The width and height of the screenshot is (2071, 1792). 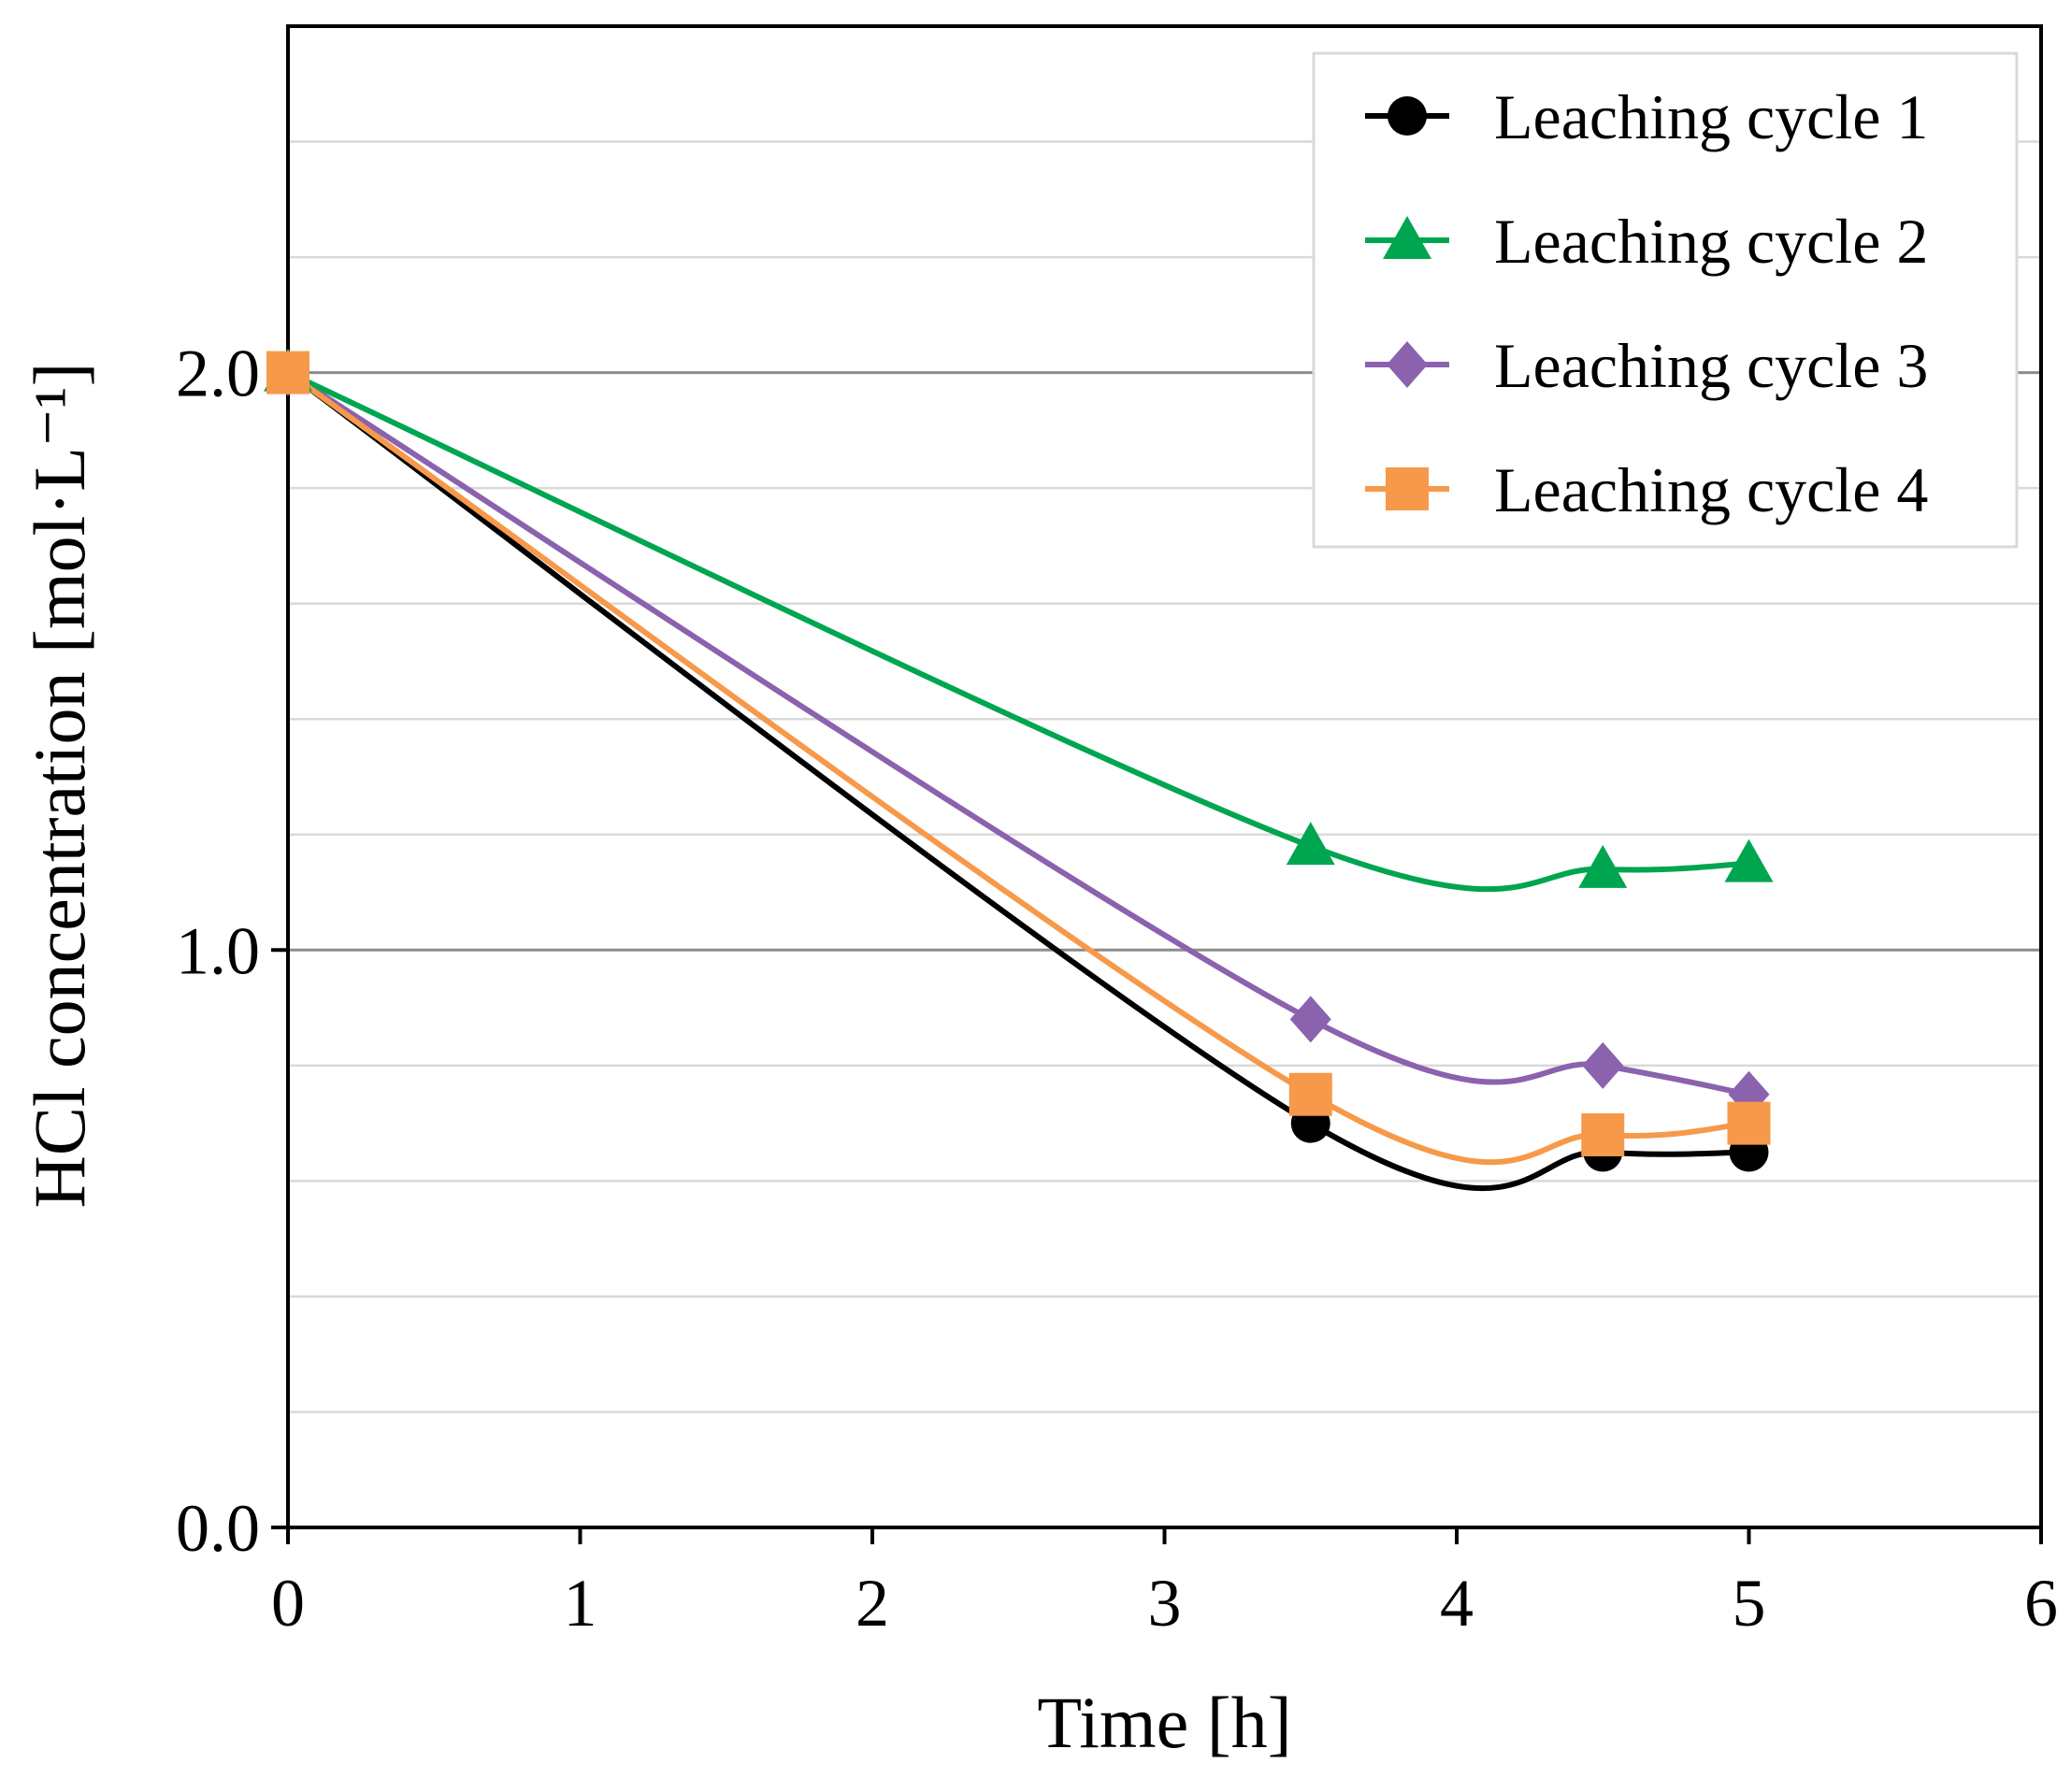 What do you see at coordinates (580, 1603) in the screenshot?
I see `x-tick-label: 1` at bounding box center [580, 1603].